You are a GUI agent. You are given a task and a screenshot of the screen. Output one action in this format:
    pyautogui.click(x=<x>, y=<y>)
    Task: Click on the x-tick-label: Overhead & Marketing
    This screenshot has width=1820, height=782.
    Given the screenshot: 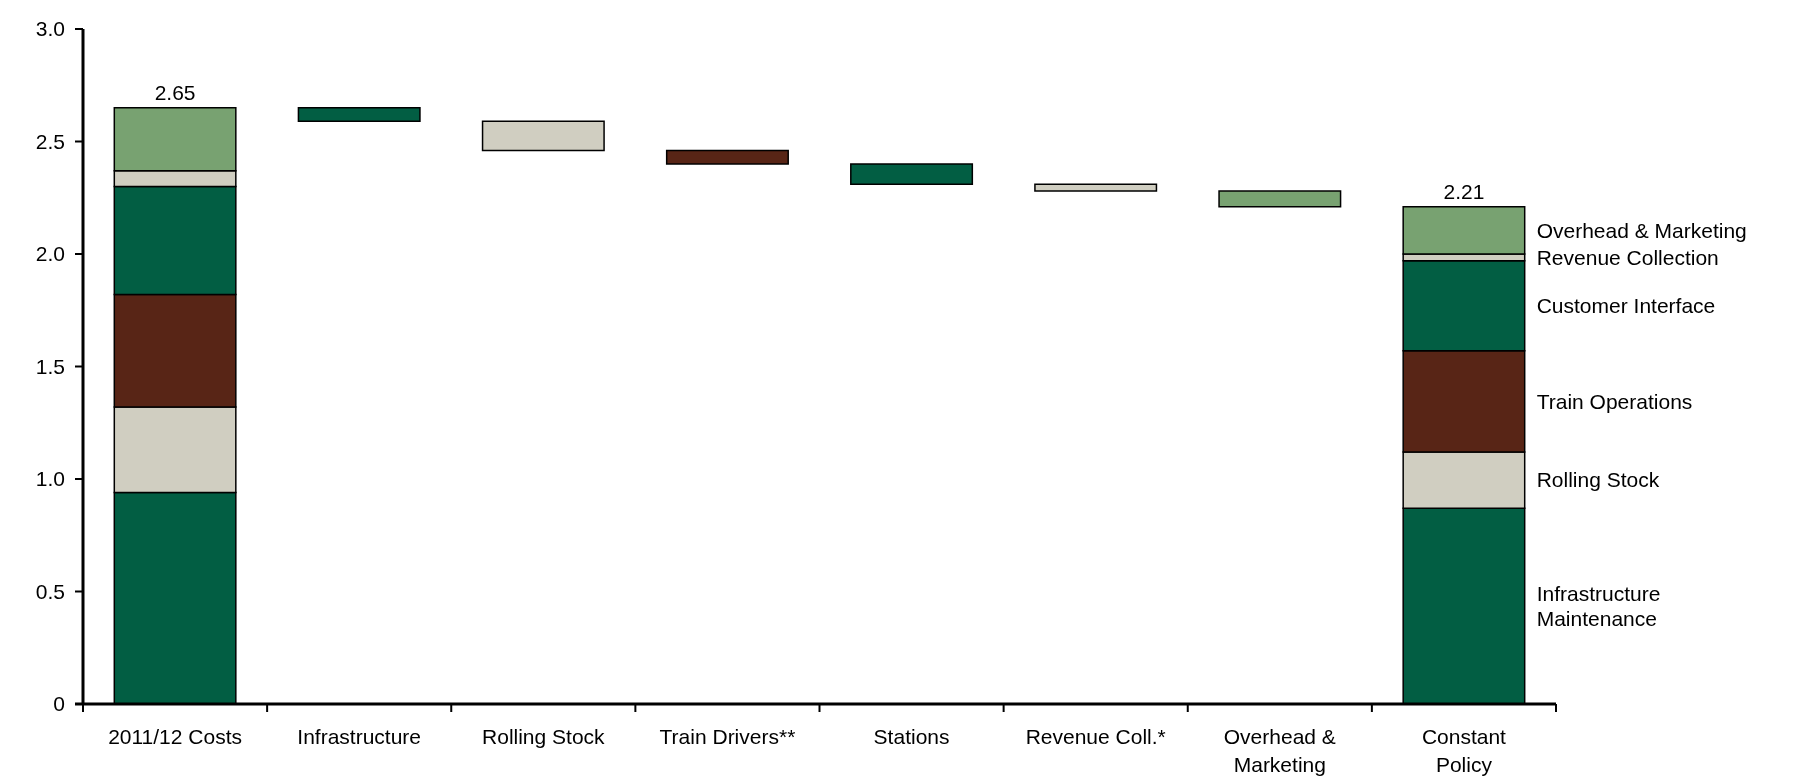 What is the action you would take?
    pyautogui.click(x=1279, y=751)
    